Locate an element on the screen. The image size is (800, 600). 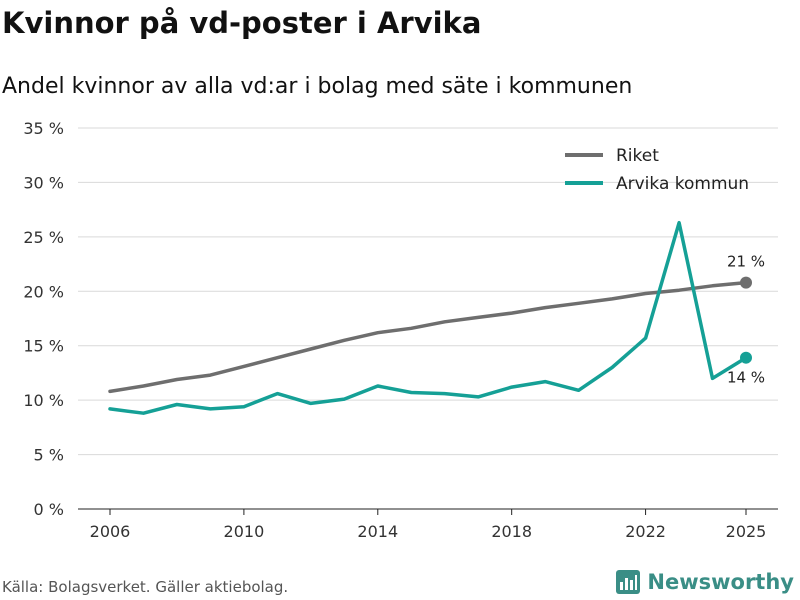
brand-name: Newsworthy is located at coordinates (720, 582).